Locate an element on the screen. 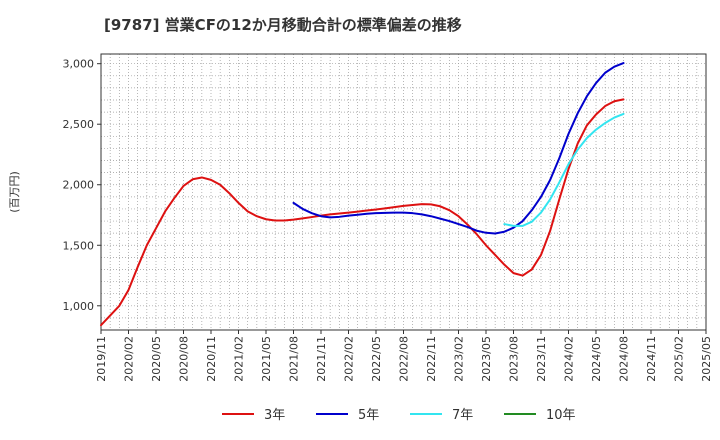 This screenshot has width=720, height=440. legend-label-3: 7年 is located at coordinates (462, 415).